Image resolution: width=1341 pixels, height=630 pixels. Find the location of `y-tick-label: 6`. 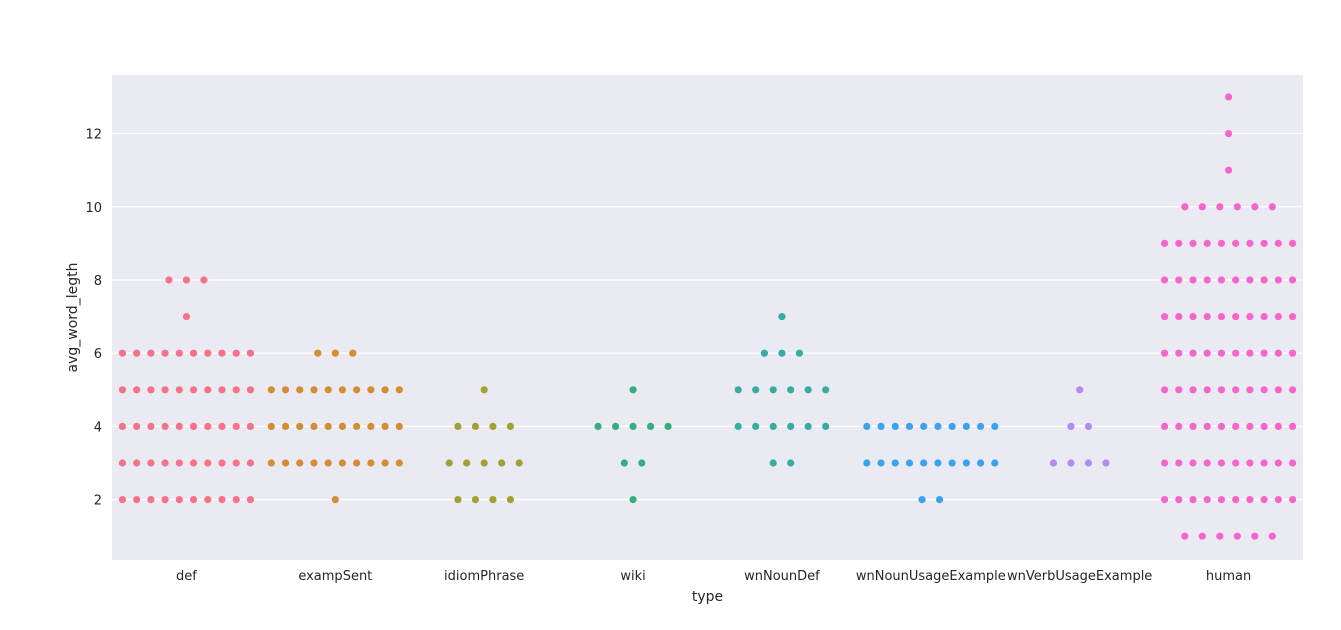

y-tick-label: 6 is located at coordinates (98, 354).